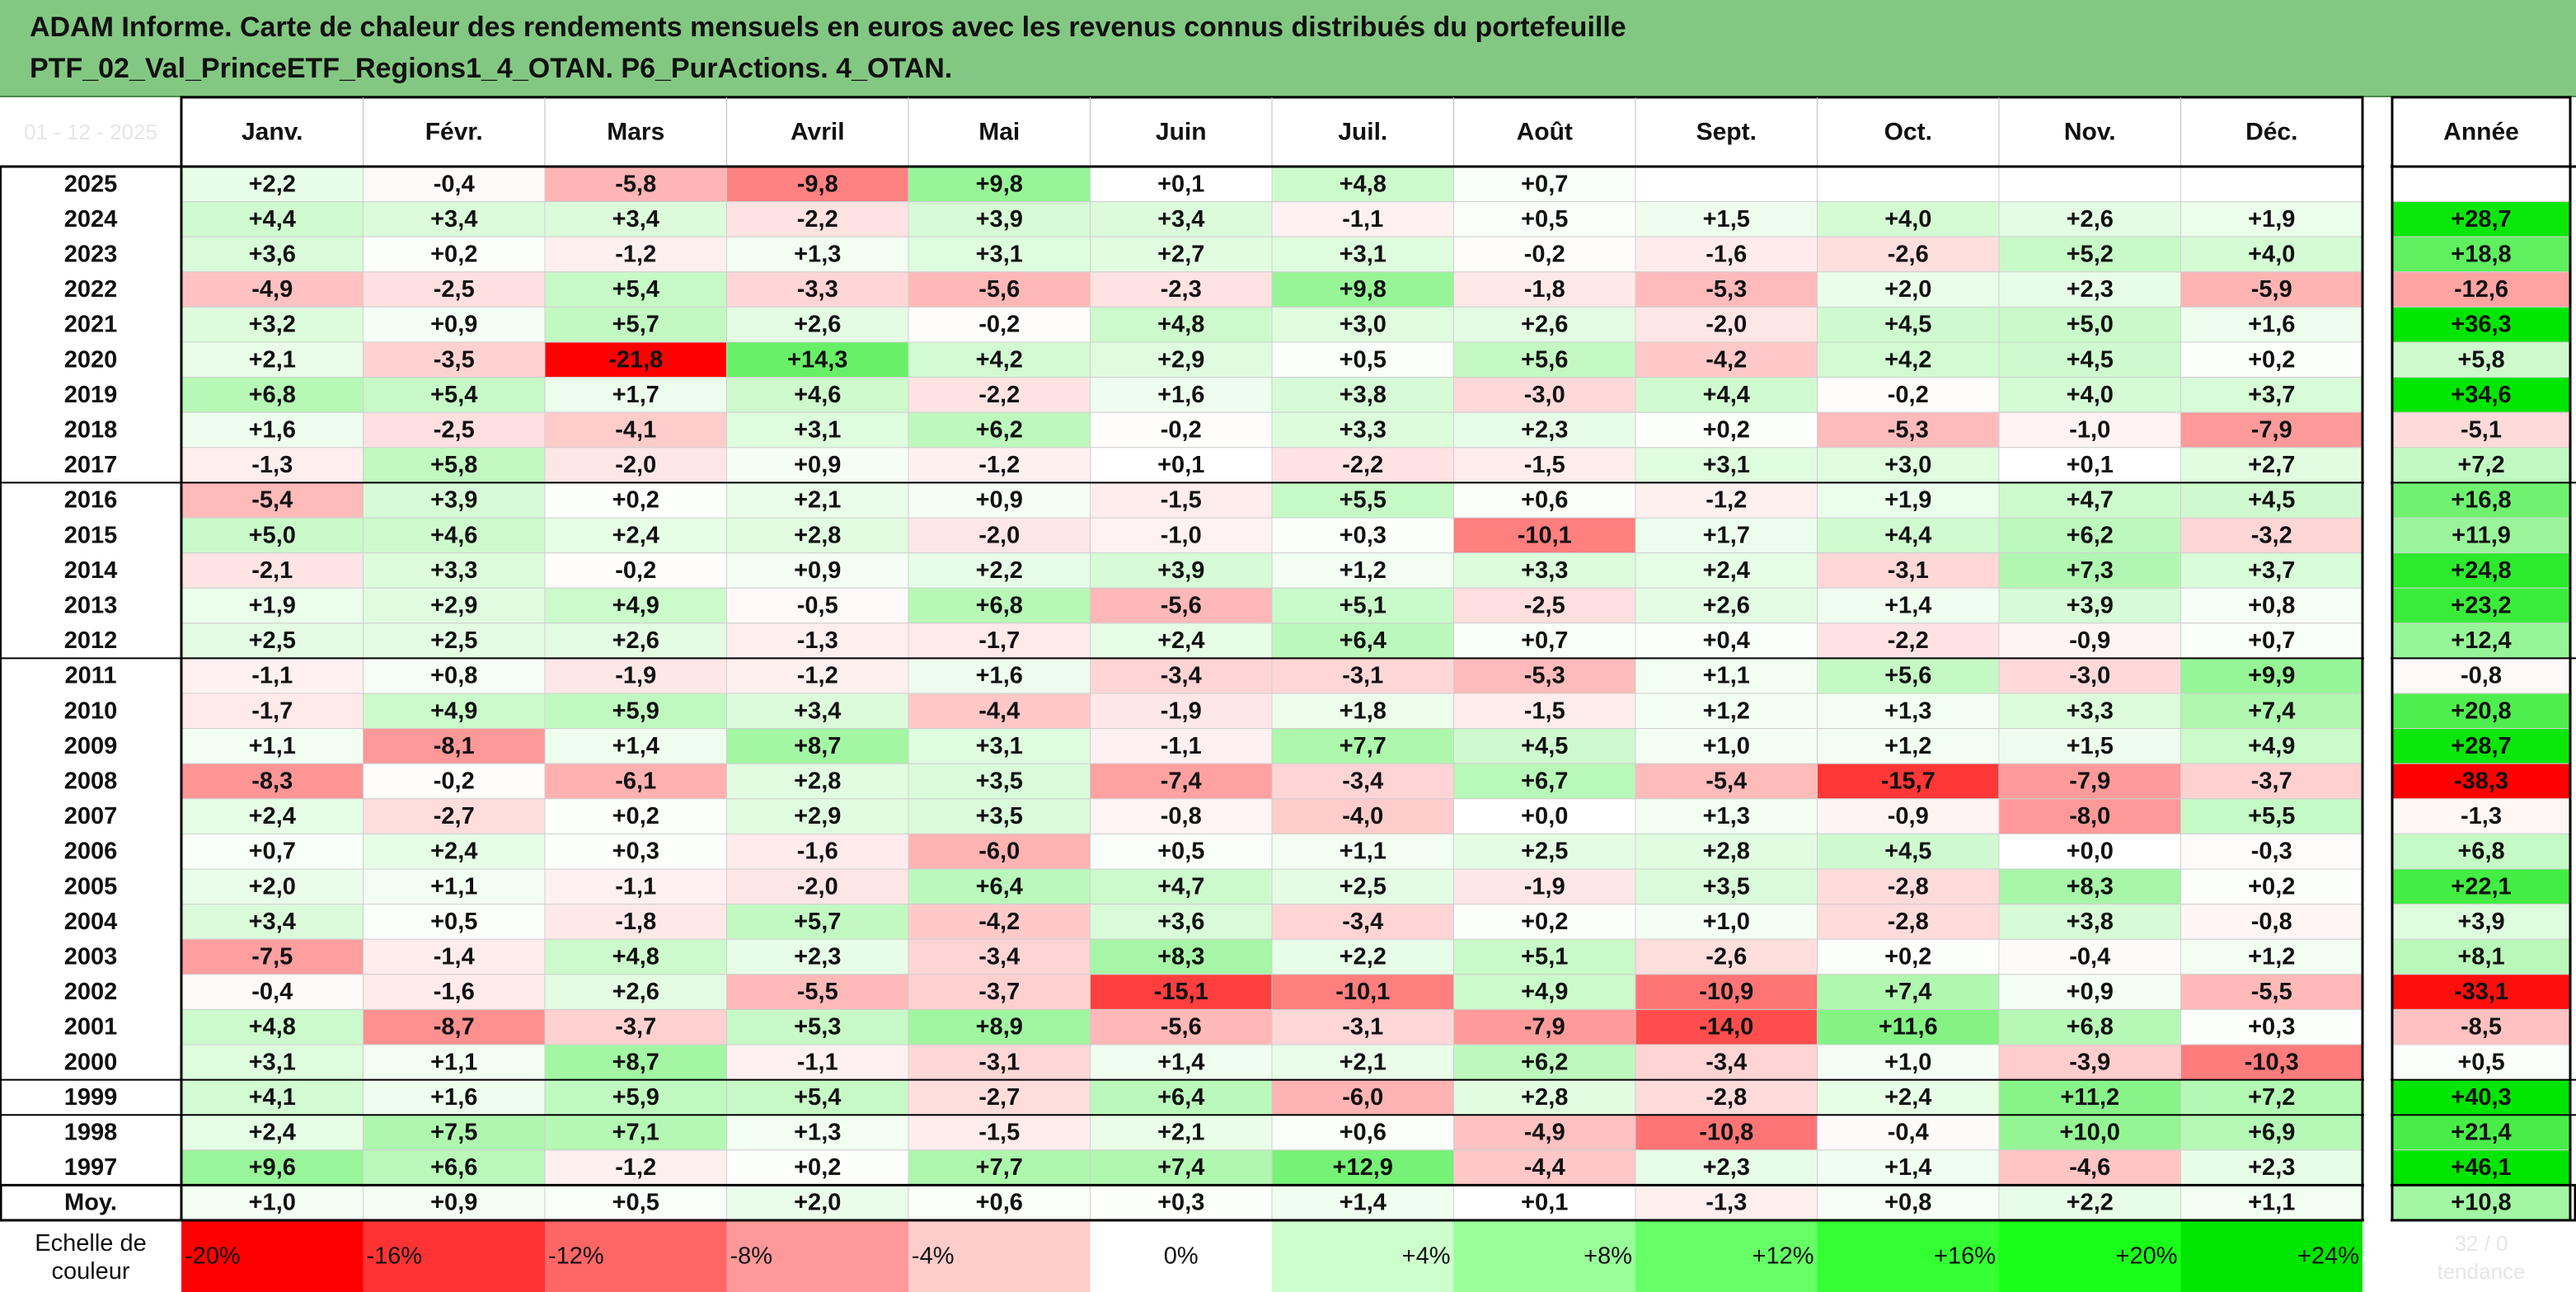 The width and height of the screenshot is (2576, 1292). Describe the element at coordinates (818, 992) in the screenshot. I see `cell-value: -5,5` at that location.